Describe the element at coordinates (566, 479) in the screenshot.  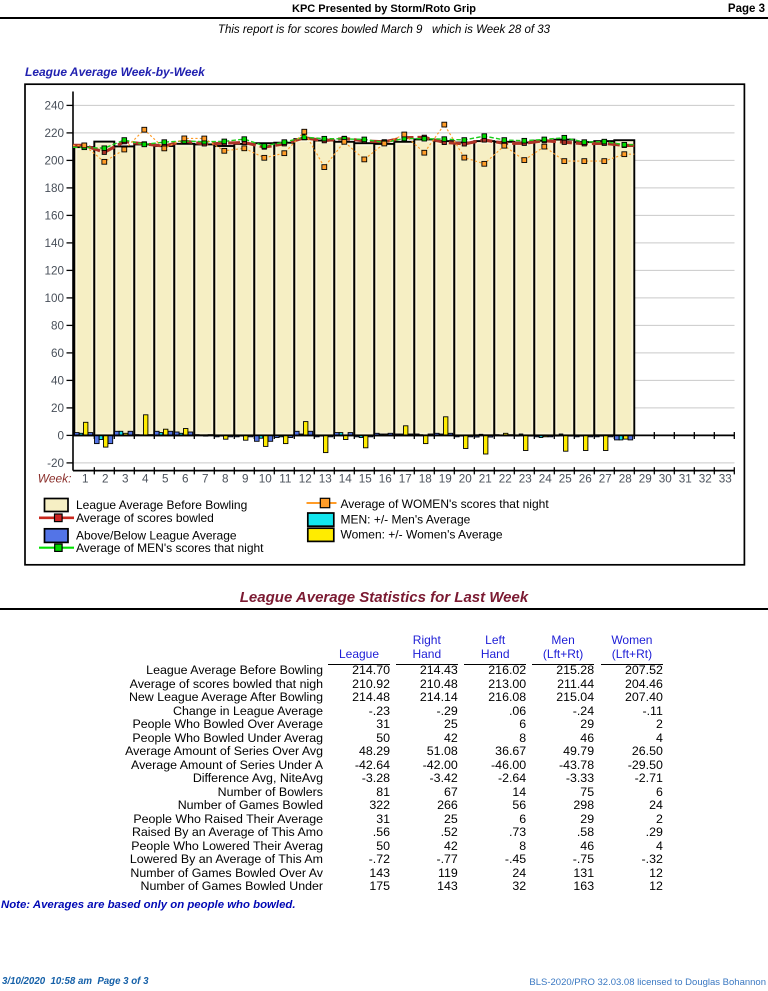
I see `svg-text: 25` at that location.